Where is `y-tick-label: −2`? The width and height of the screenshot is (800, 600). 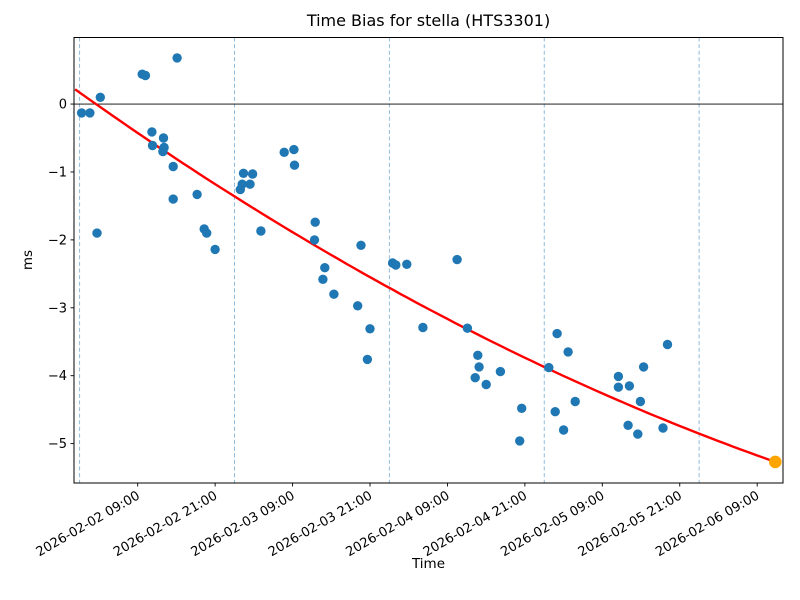
y-tick-label: −2 is located at coordinates (57, 240).